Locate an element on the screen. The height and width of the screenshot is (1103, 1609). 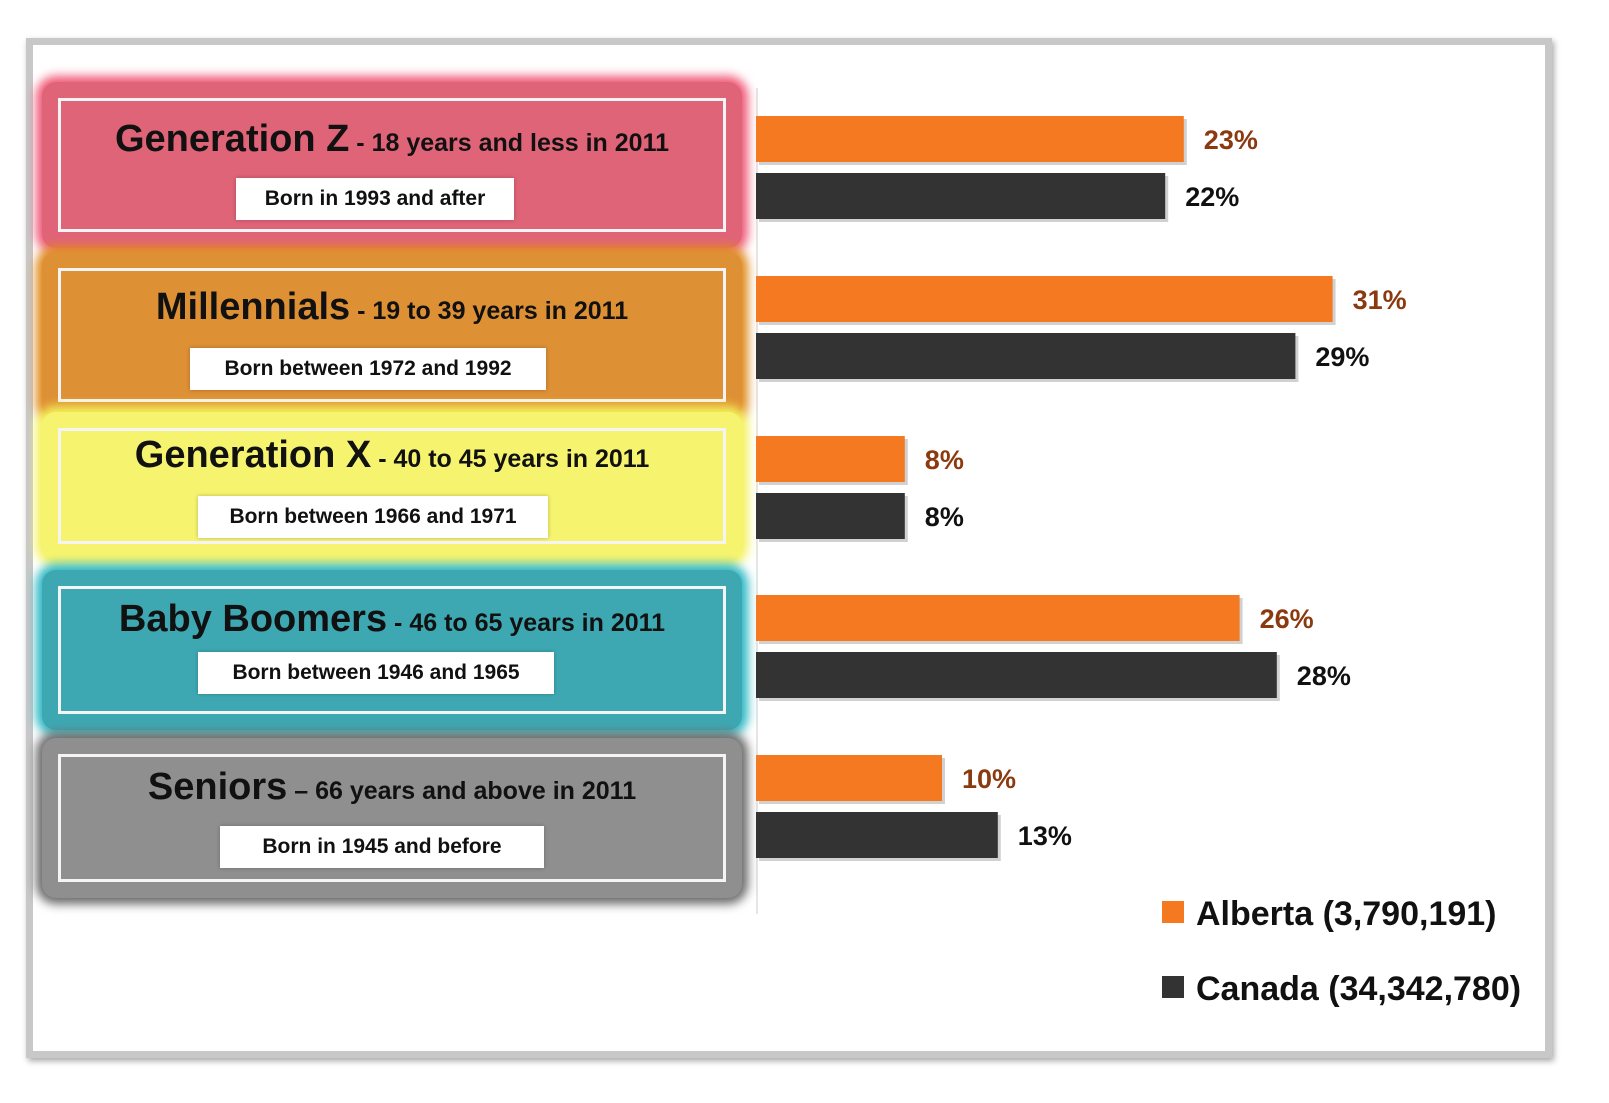
legend-alberta-label: Alberta (3,790,191) is located at coordinates (1346, 914).